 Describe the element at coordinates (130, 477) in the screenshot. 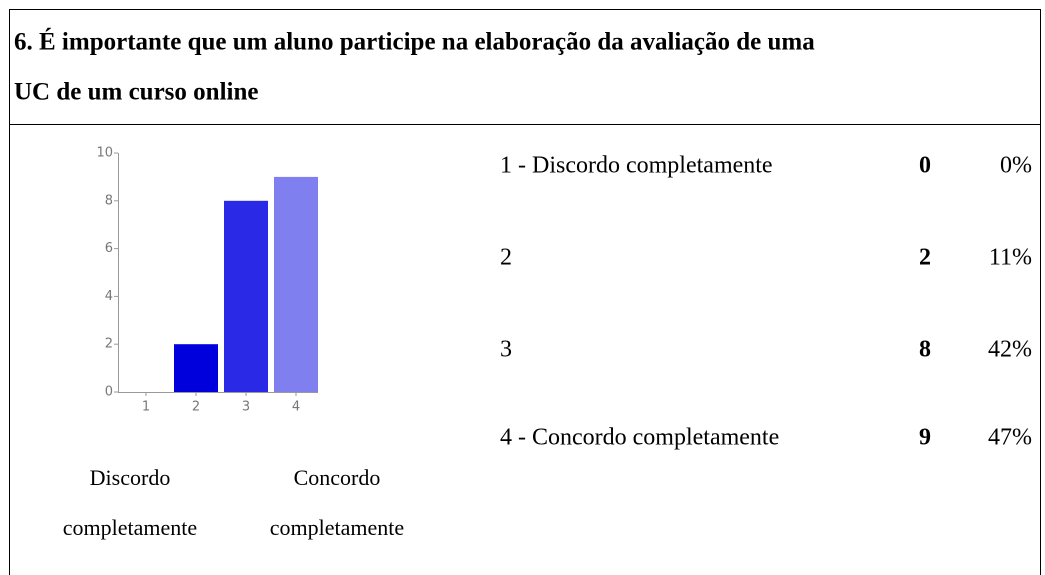

I see `scale-label: Discordo` at that location.